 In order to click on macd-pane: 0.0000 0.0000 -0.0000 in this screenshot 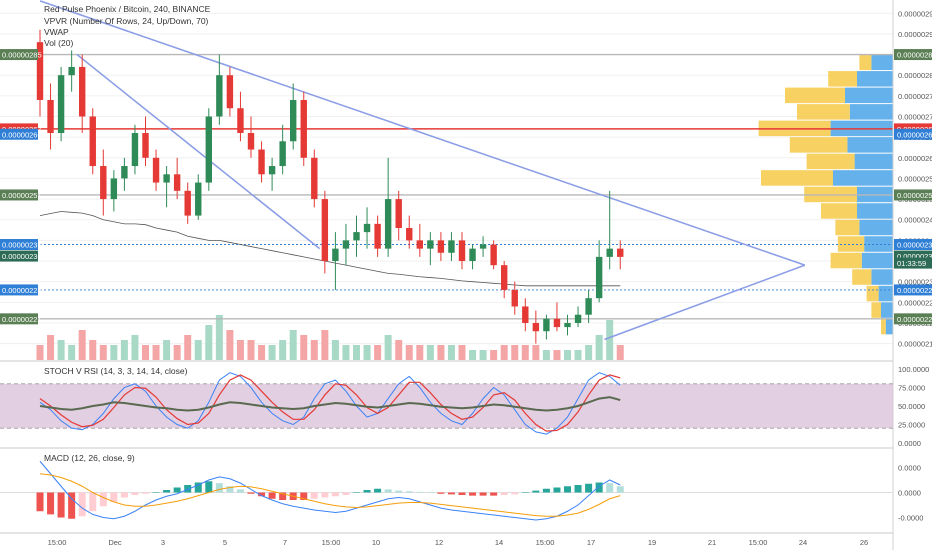, I will do `click(461, 491)`.